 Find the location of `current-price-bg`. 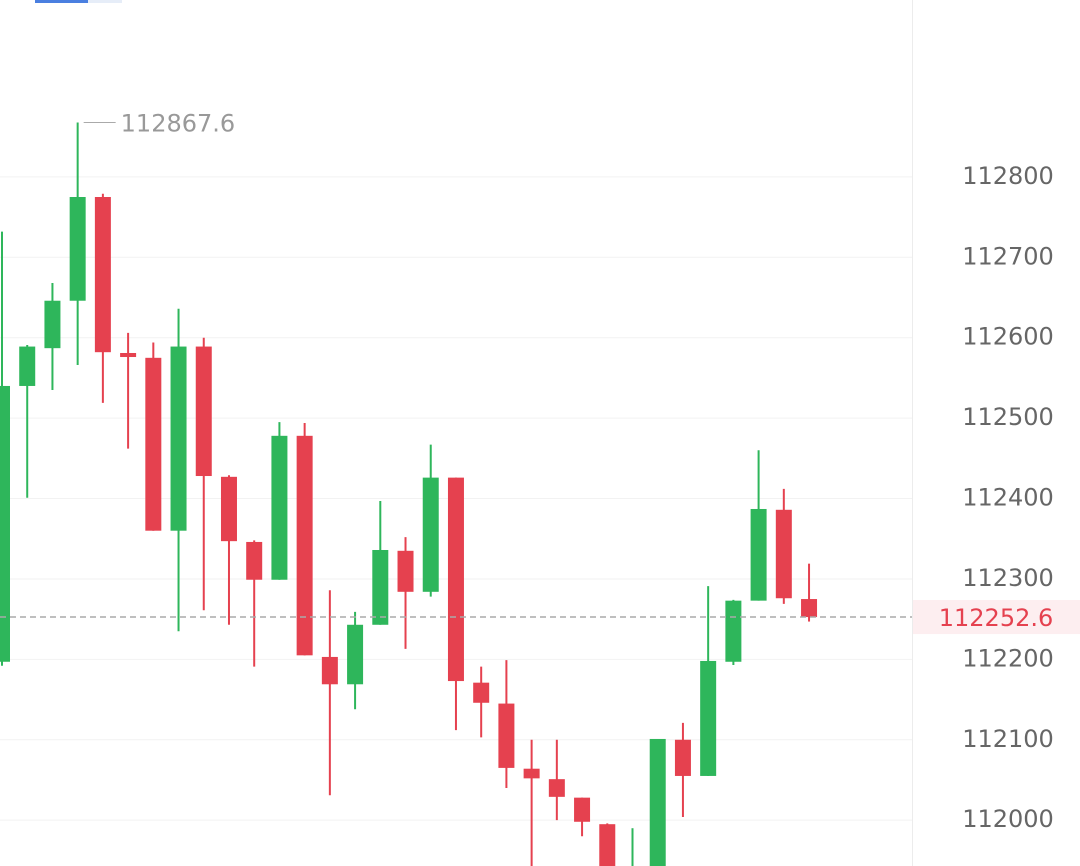

current-price-bg is located at coordinates (996, 617).